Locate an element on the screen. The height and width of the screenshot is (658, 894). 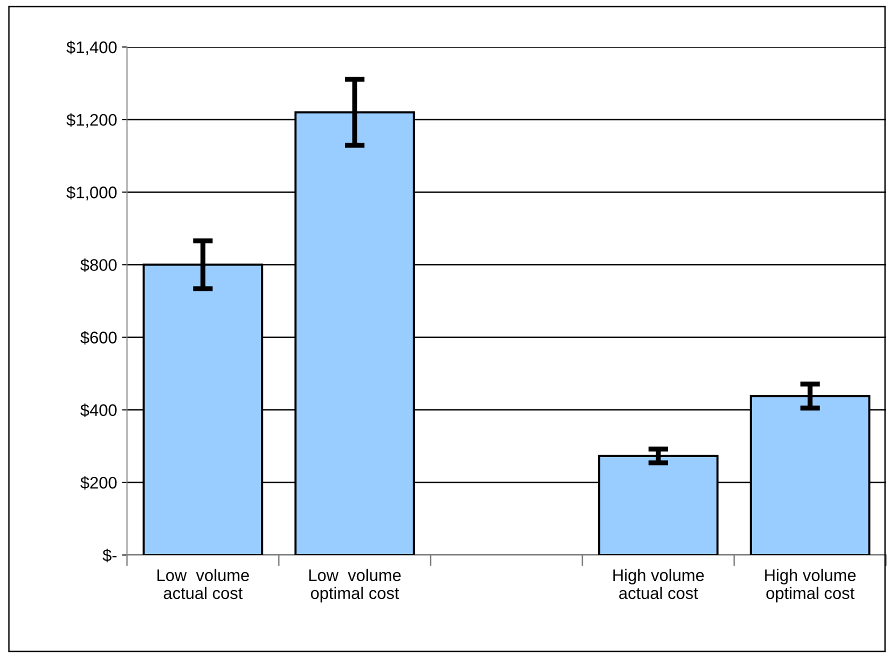
y-tick-label: $1,000 is located at coordinates (91, 193).